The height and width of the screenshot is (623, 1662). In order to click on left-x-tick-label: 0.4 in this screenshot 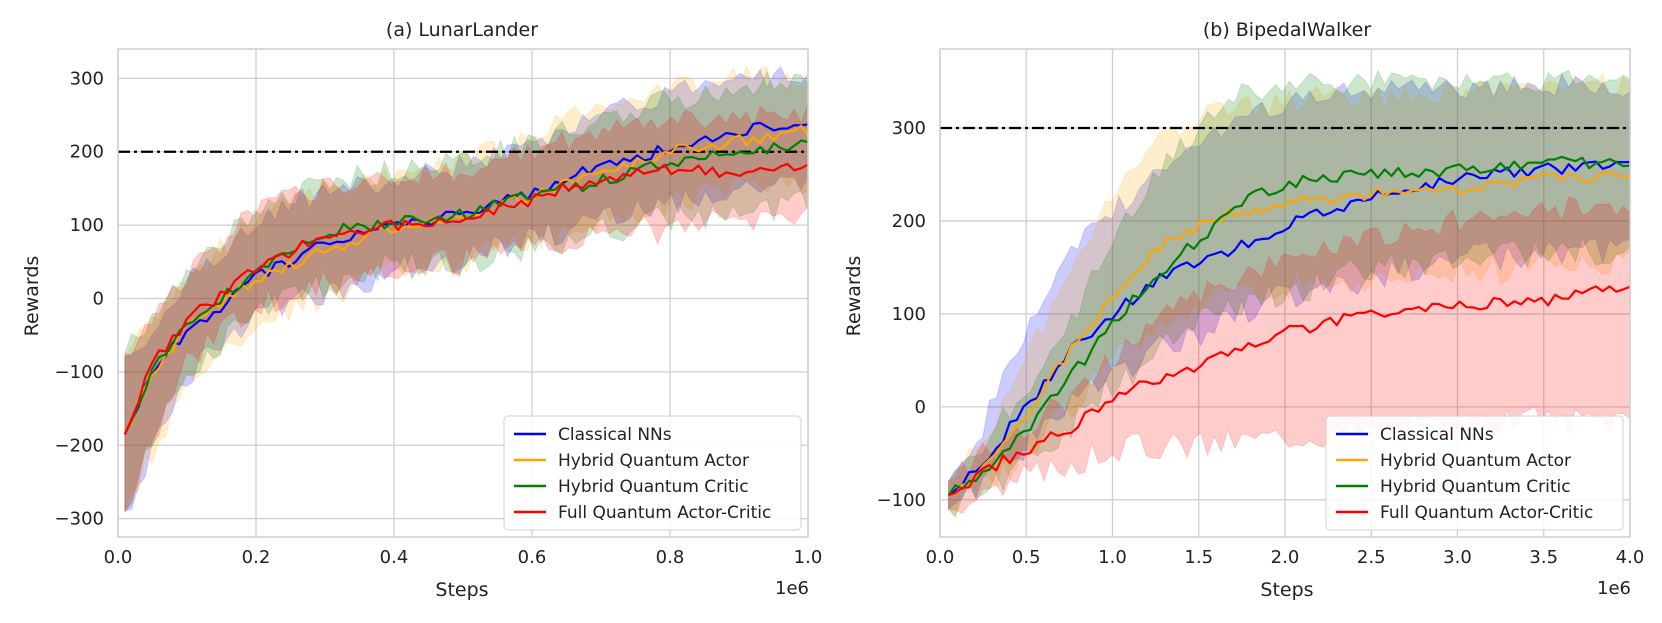, I will do `click(394, 557)`.